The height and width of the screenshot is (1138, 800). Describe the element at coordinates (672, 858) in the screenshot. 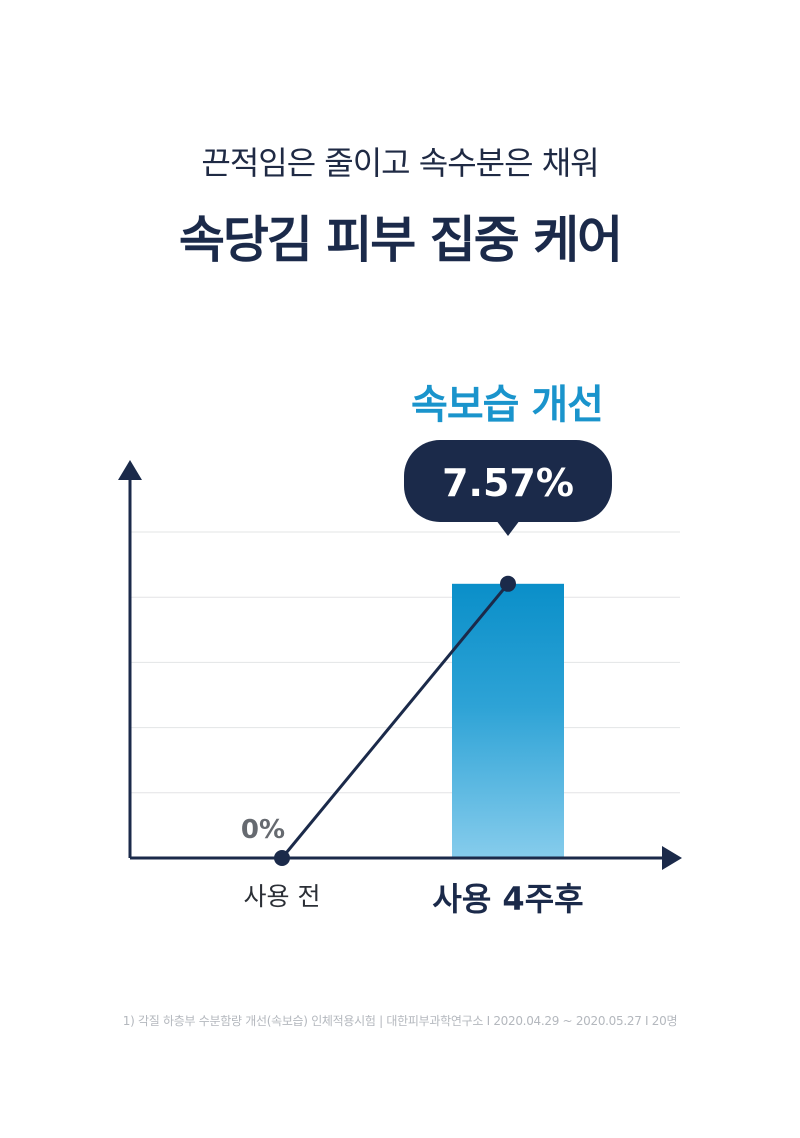

I see `x-axis-arrow-icon` at that location.